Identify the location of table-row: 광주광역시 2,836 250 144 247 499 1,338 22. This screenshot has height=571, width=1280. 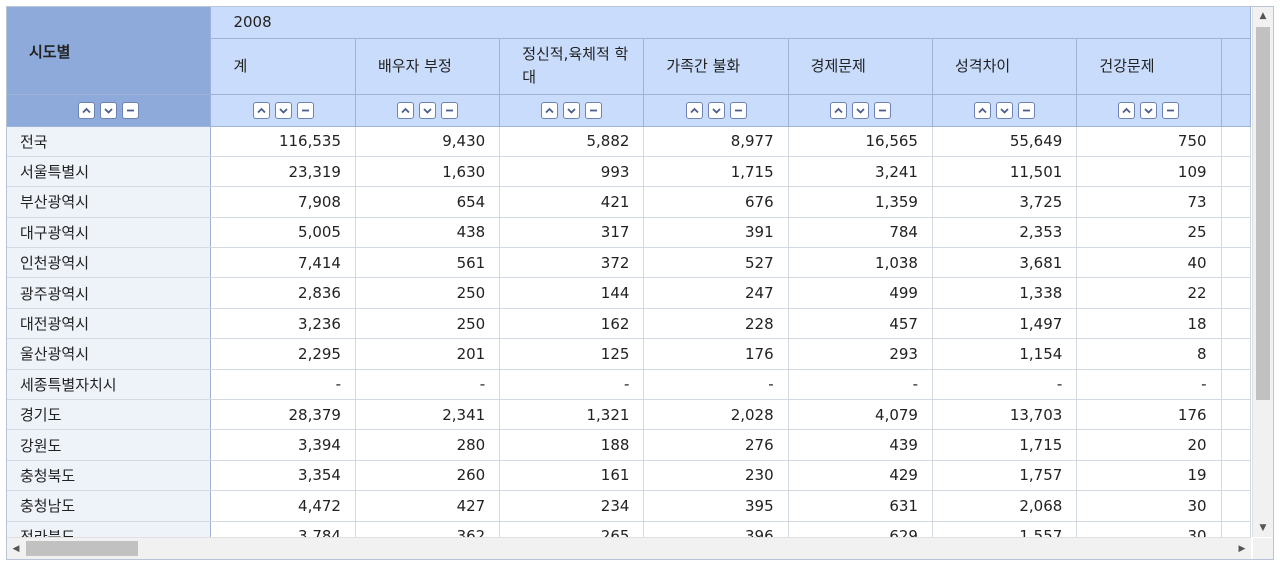
(629, 293).